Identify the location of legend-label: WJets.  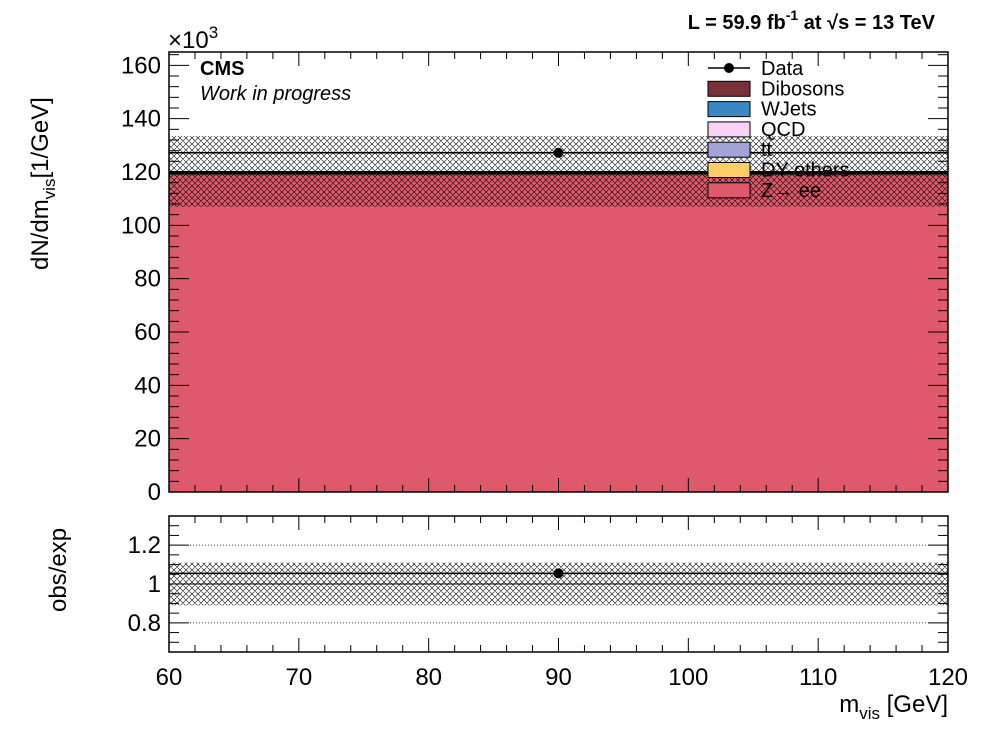
(789, 110).